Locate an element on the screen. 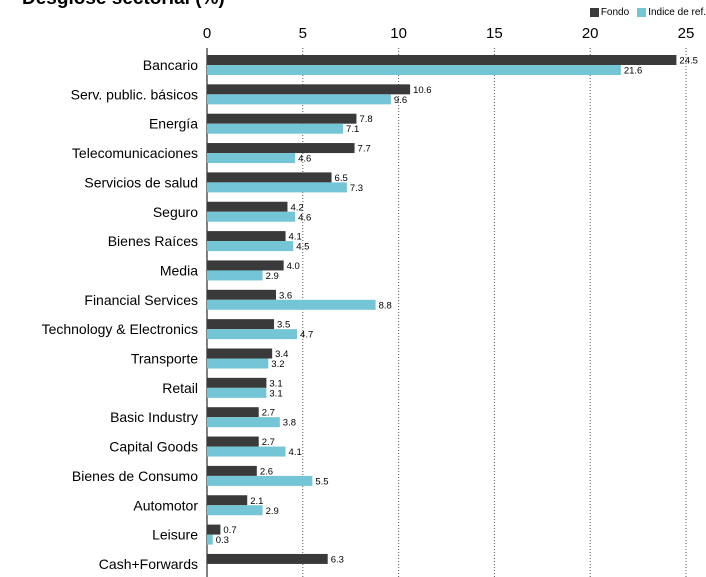  category-label-servicios-de-salud: Servicios de salud is located at coordinates (141, 182).